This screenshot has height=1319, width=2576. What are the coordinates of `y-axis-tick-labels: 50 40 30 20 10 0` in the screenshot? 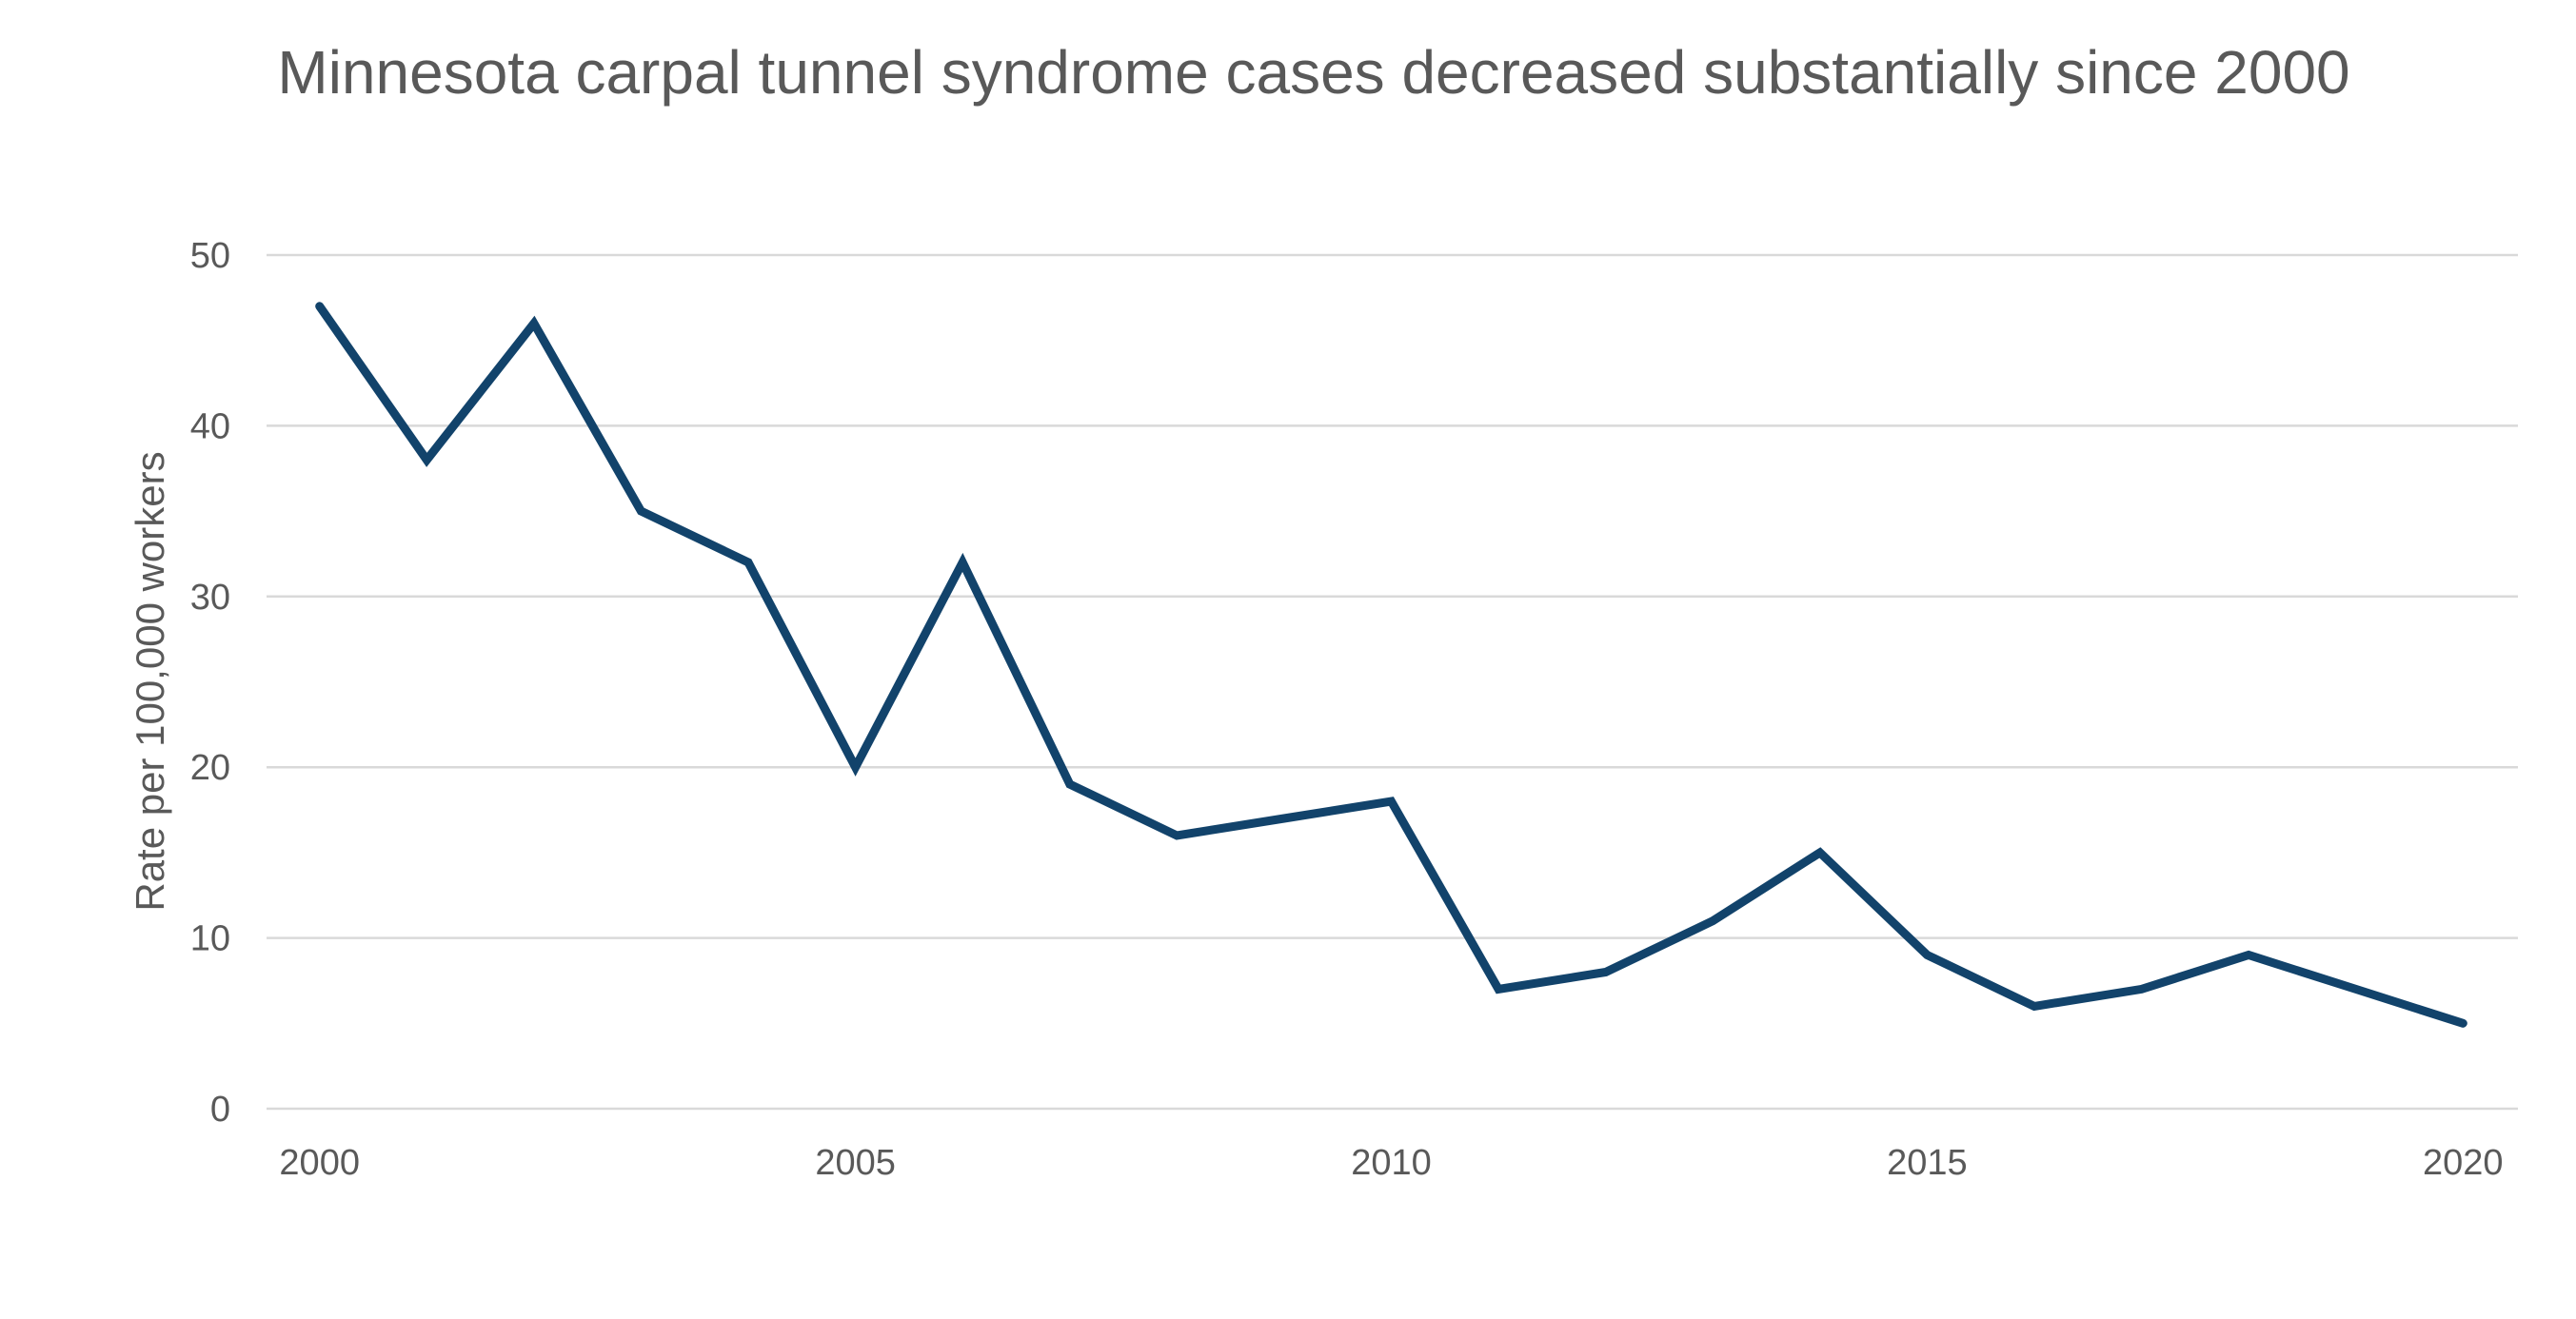 It's located at (210, 683).